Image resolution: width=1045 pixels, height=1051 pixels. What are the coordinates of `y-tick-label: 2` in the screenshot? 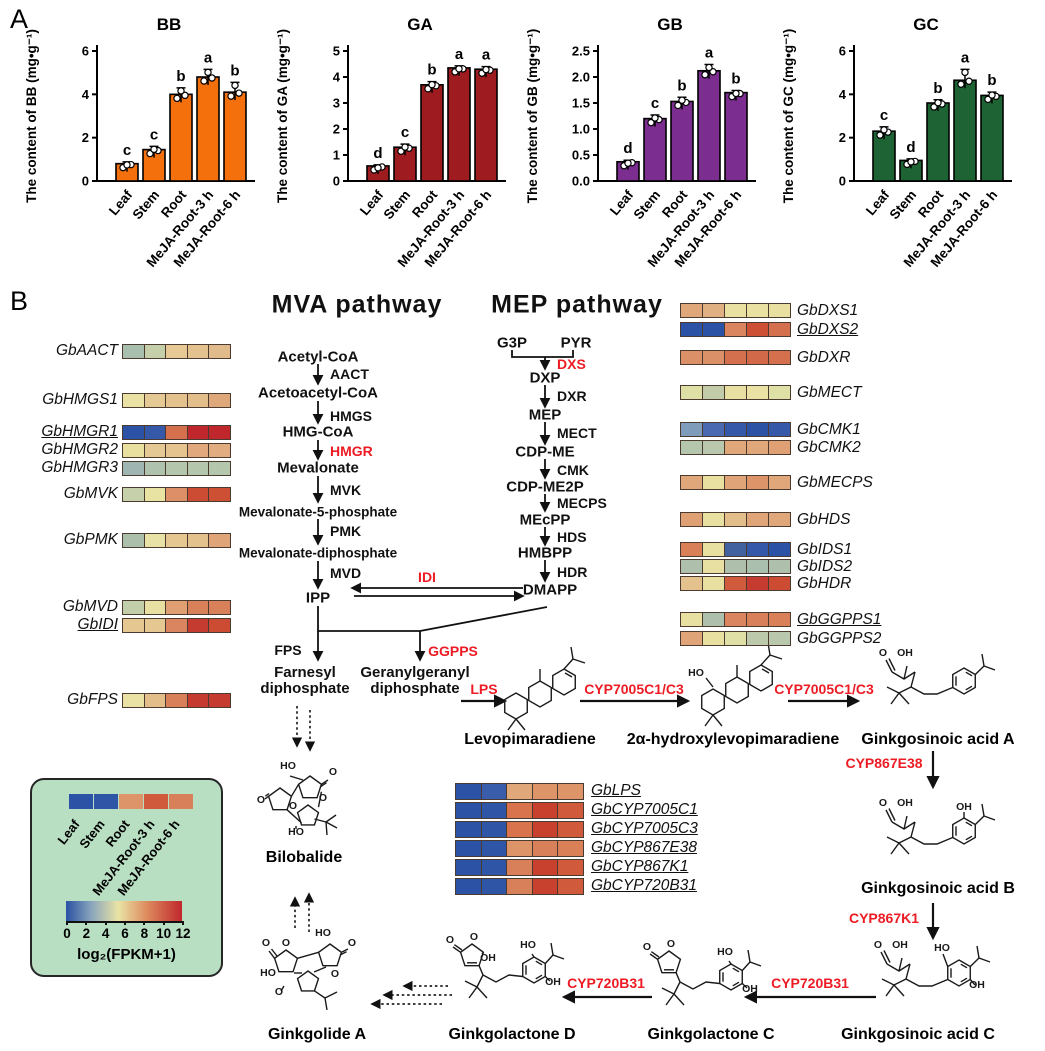 It's located at (336, 129).